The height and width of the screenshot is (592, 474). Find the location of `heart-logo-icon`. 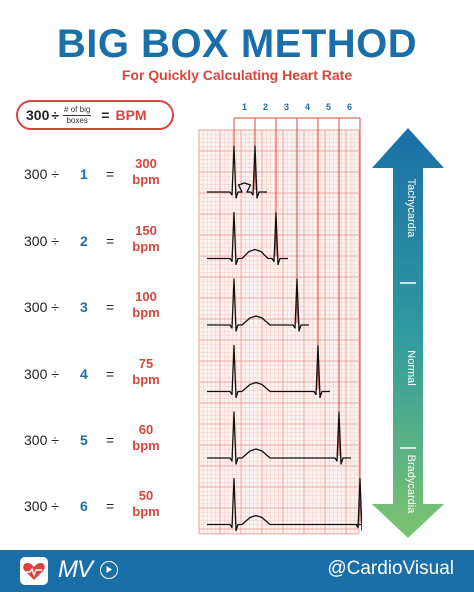

heart-logo-icon is located at coordinates (34, 571).